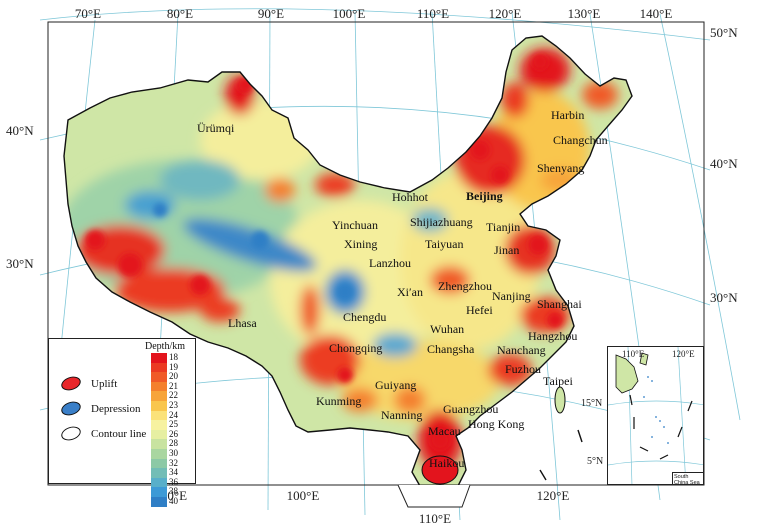 This screenshot has height=531, width=781. Describe the element at coordinates (165, 346) in the screenshot. I see `legend-title: Depth/km` at that location.